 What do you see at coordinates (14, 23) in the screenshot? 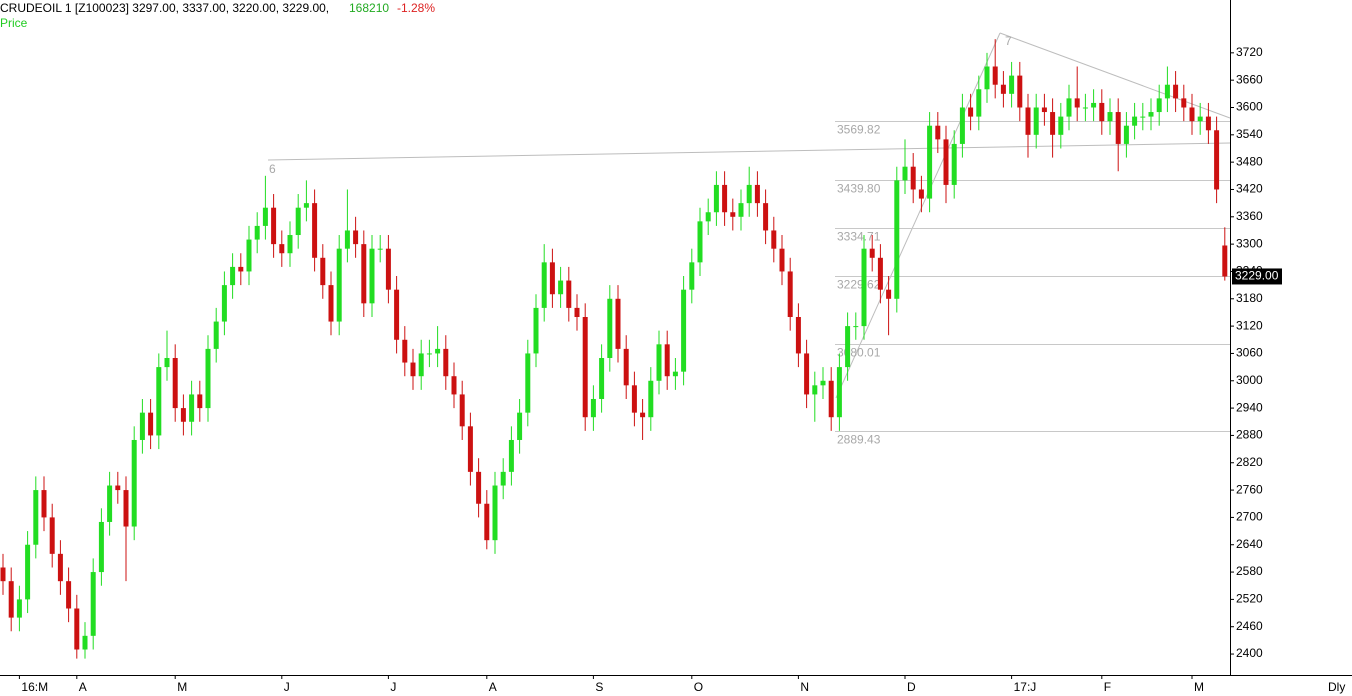
I see `subtitle: Price` at bounding box center [14, 23].